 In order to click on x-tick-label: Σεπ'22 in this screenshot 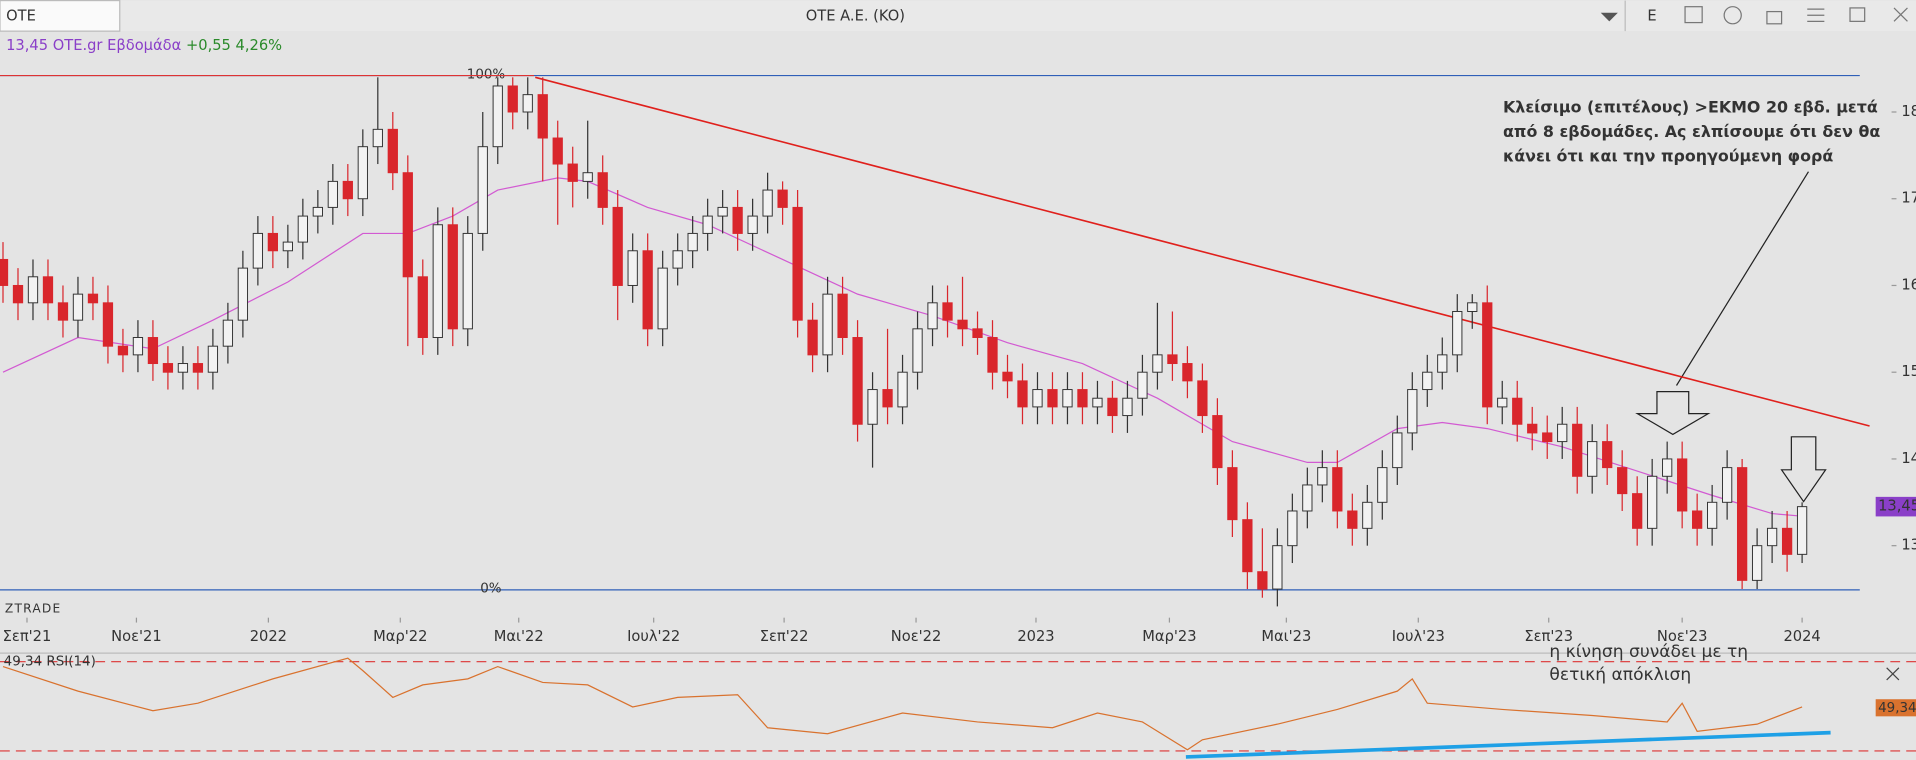, I will do `click(784, 636)`.